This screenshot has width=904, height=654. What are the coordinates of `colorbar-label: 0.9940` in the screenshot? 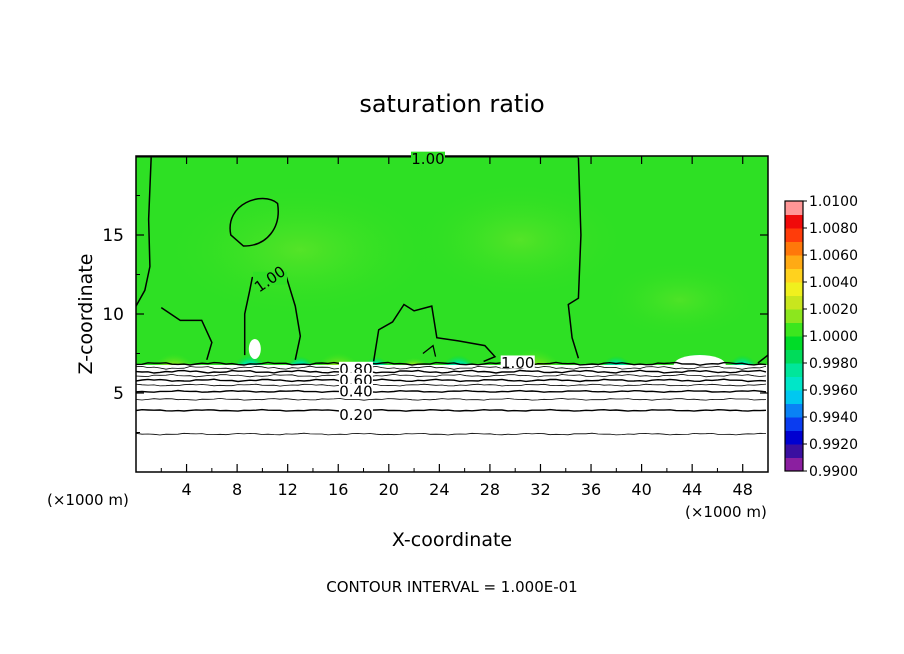 It's located at (833, 418).